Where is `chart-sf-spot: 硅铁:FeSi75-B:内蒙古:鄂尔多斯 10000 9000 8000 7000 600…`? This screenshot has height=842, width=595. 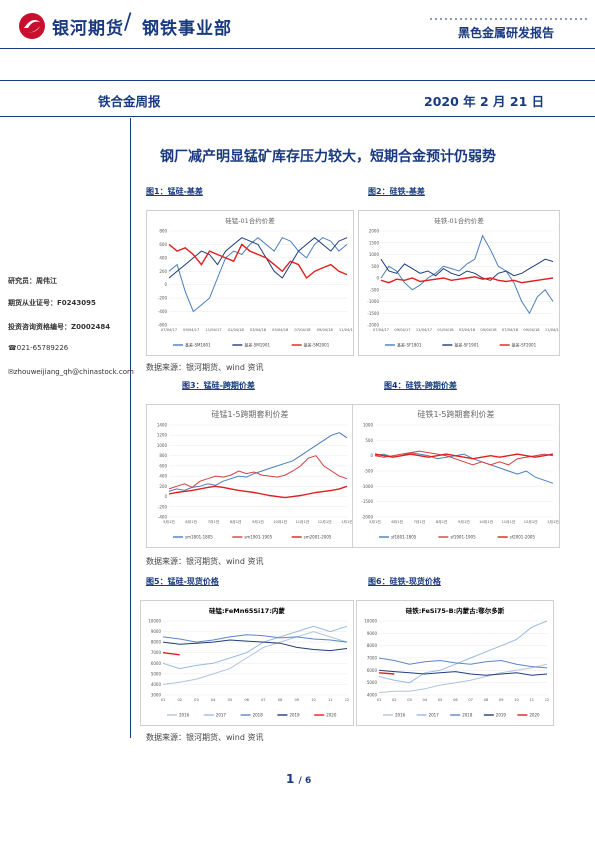 chart-sf-spot: 硅铁:FeSi75-B:内蒙古:鄂尔多斯 10000 9000 8000 7000 600… is located at coordinates (455, 663).